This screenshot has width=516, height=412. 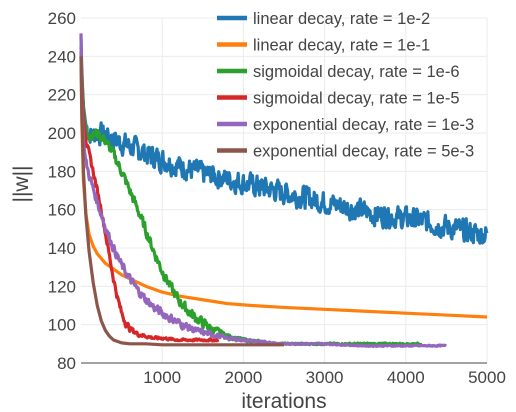 What do you see at coordinates (62, 171) in the screenshot?
I see `y-tick-label: 180` at bounding box center [62, 171].